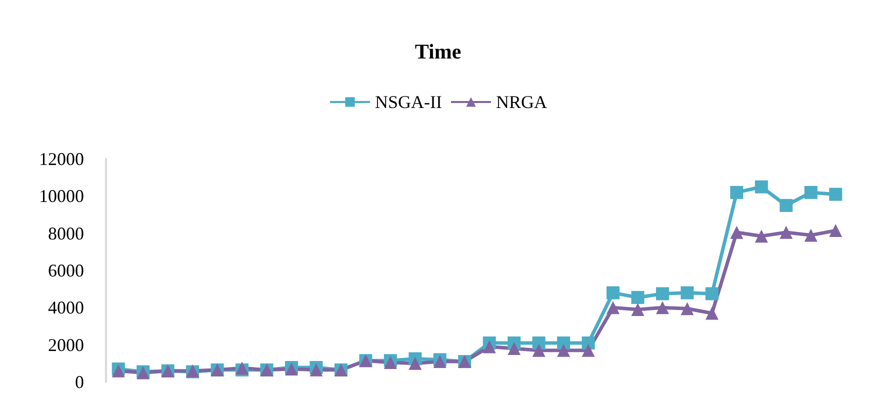 The height and width of the screenshot is (418, 876). Describe the element at coordinates (408, 102) in the screenshot. I see `legend-label: NSGA-II` at that location.